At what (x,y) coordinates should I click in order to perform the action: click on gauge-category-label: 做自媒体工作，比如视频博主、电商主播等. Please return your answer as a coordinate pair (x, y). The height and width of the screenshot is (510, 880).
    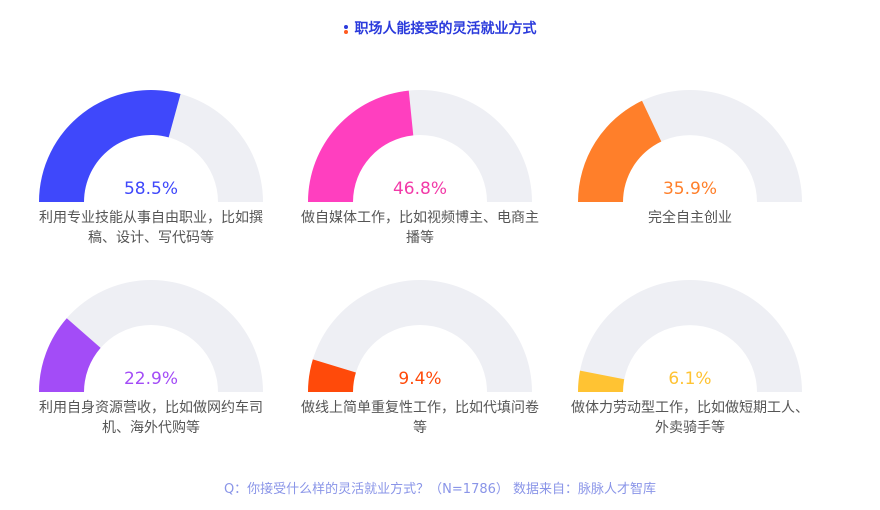
    Looking at the image, I should click on (420, 228).